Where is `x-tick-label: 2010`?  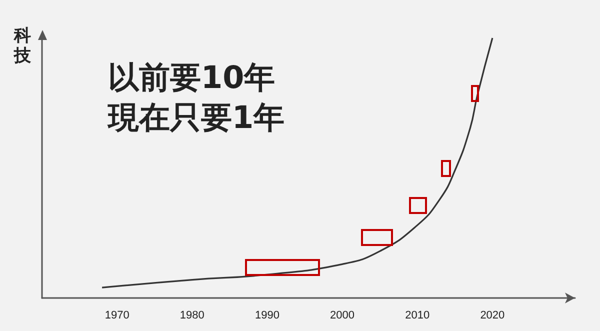
x-tick-label: 2010 is located at coordinates (417, 316).